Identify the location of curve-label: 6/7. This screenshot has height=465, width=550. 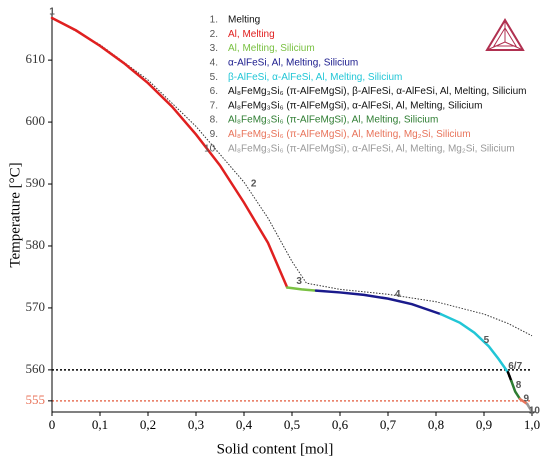
(515, 366).